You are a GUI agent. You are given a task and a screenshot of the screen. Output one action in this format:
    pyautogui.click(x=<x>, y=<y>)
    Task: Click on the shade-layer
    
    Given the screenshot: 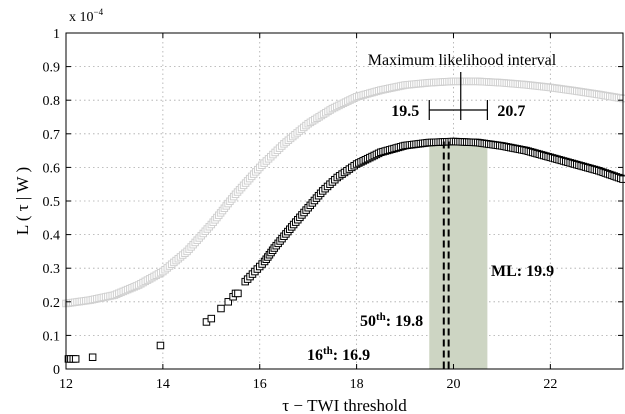 What is the action you would take?
    pyautogui.click(x=458, y=255)
    